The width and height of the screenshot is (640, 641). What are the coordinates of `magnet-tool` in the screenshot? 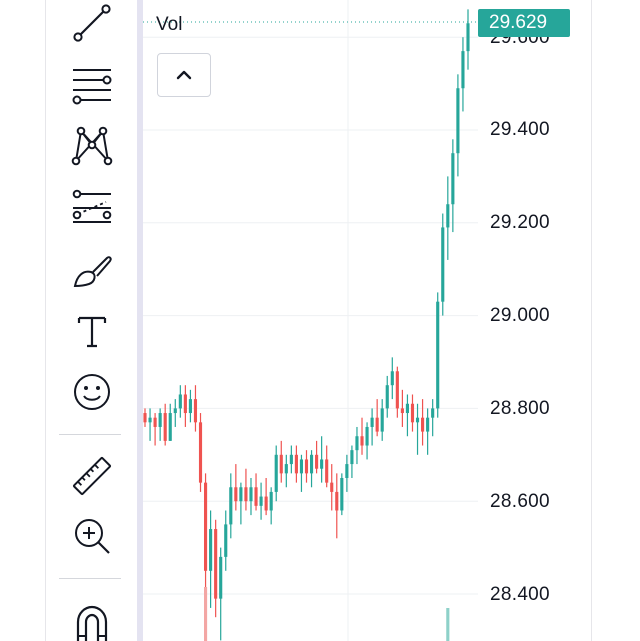 It's located at (92, 618).